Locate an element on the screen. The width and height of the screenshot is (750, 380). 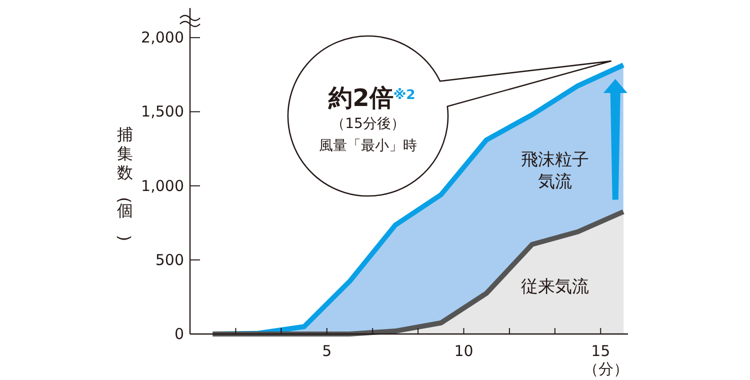
annotation: 約2倍$^{※2}$ is located at coordinates (372, 98).